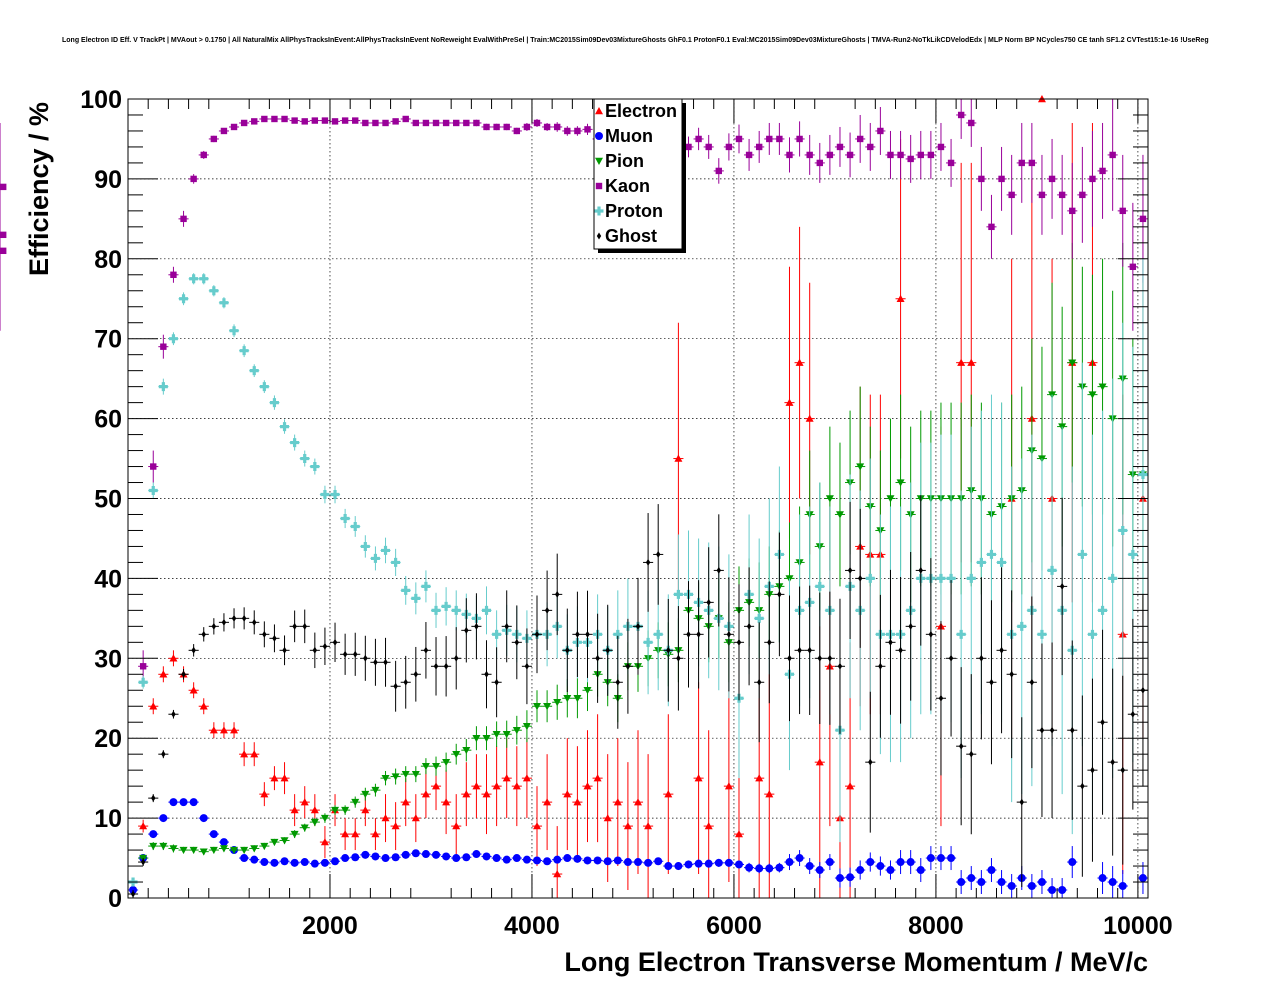 The width and height of the screenshot is (1276, 996). I want to click on legend-box, so click(638, 174).